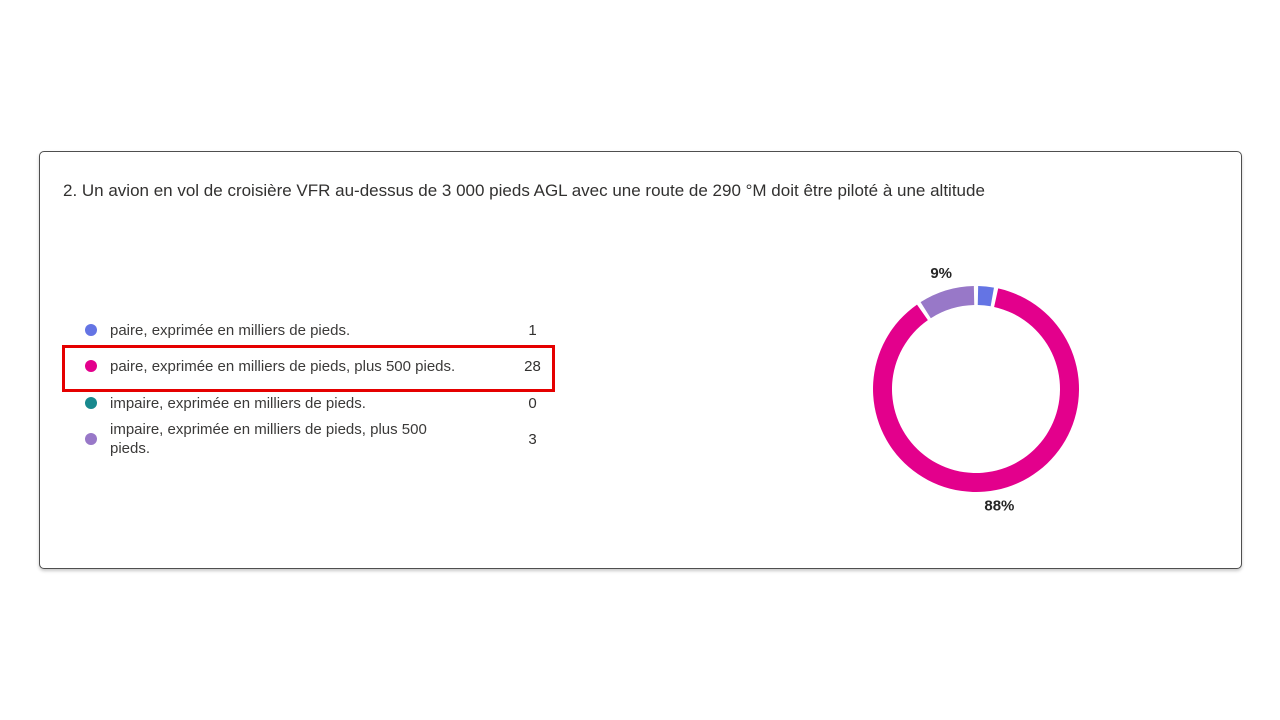  What do you see at coordinates (230, 330) in the screenshot?
I see `option-label: paire, exprimée en milliers de pieds.` at bounding box center [230, 330].